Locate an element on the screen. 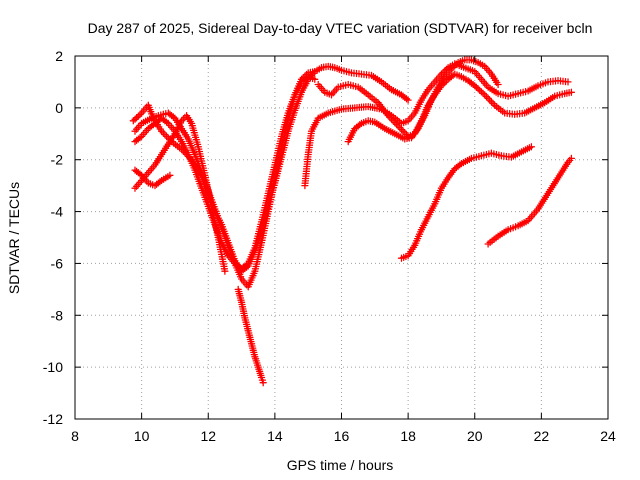  y-tick-label: -10 is located at coordinates (53, 367).